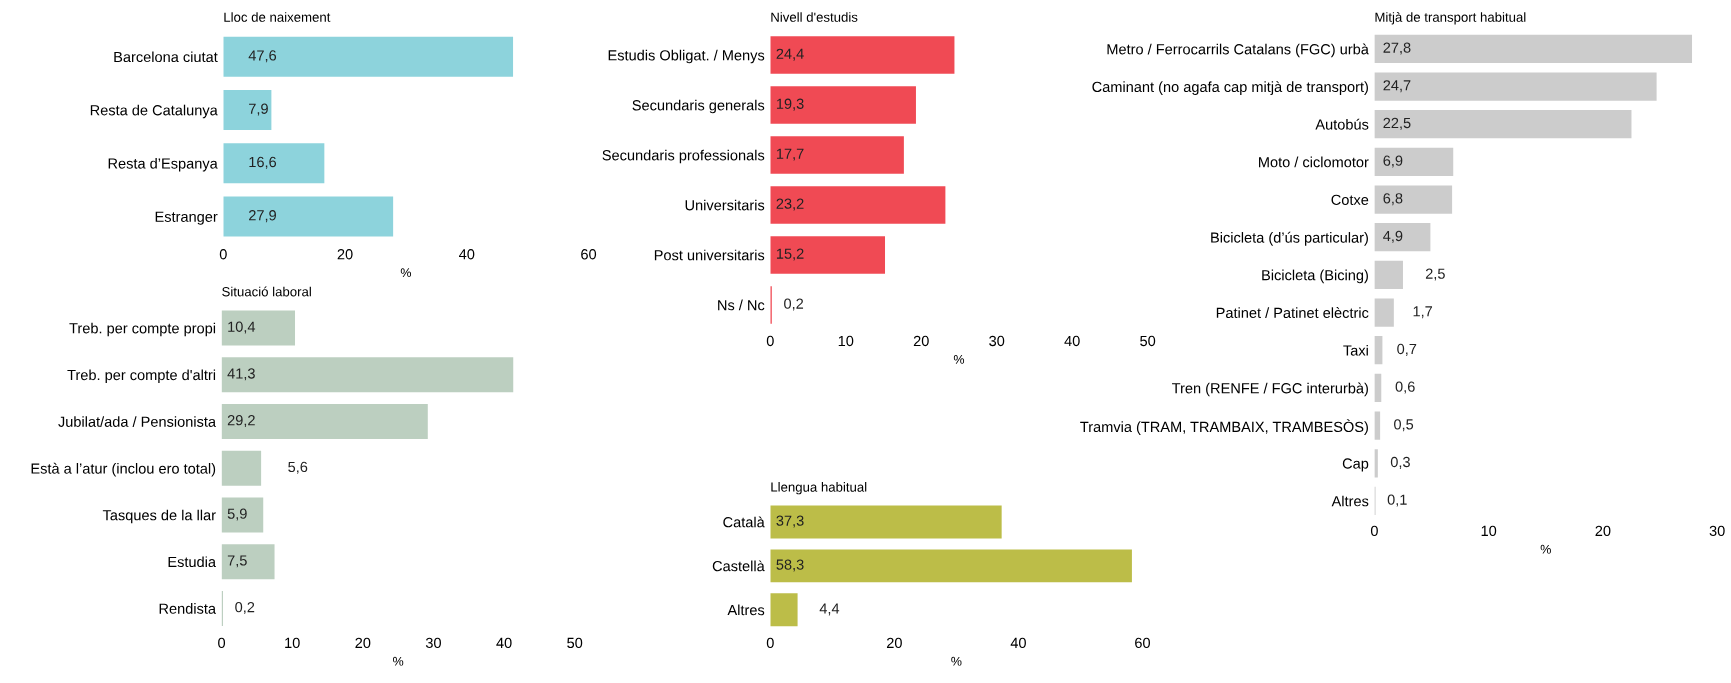 Image resolution: width=1731 pixels, height=683 pixels. What do you see at coordinates (237, 561) in the screenshot?
I see `data-label: 7,5` at bounding box center [237, 561].